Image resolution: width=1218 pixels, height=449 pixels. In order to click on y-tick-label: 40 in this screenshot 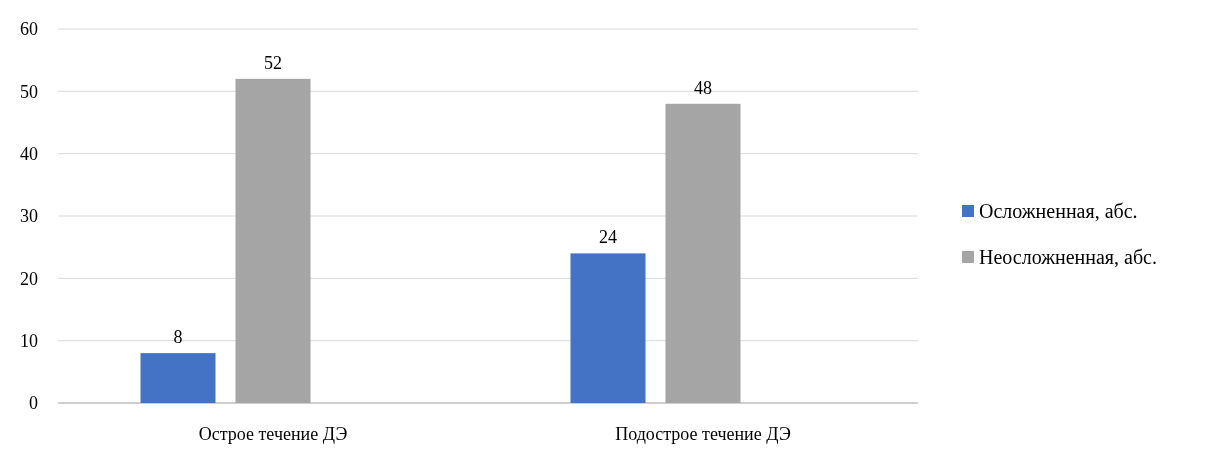, I will do `click(29, 153)`.